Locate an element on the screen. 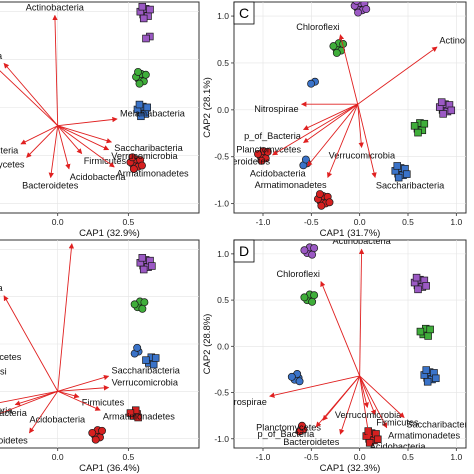 The height and width of the screenshot is (474, 474). arrow-planctomycetes is located at coordinates (330, 123).